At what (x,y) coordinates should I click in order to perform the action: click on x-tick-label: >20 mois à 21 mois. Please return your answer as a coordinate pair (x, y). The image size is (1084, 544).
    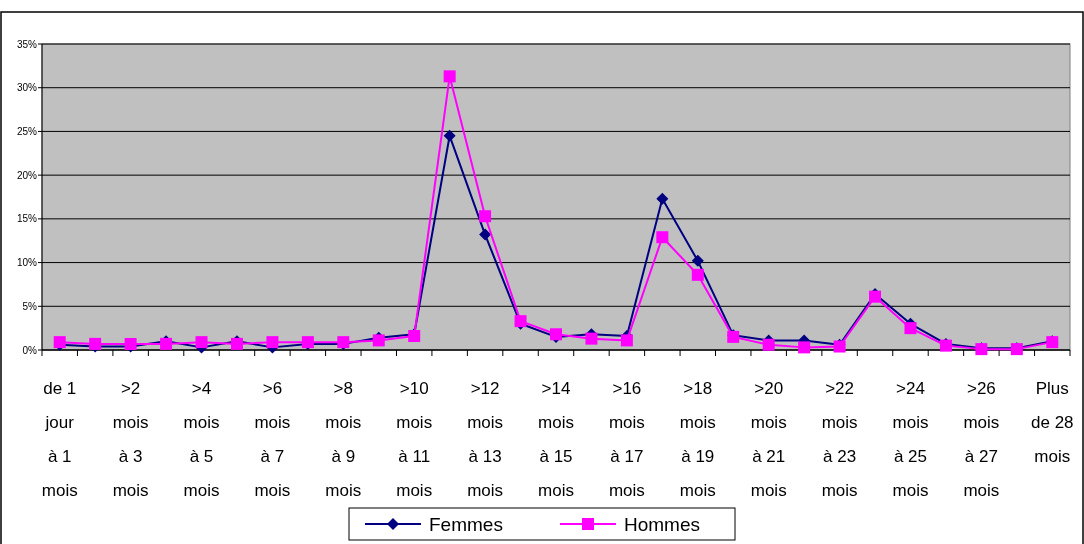
    Looking at the image, I should click on (768, 439).